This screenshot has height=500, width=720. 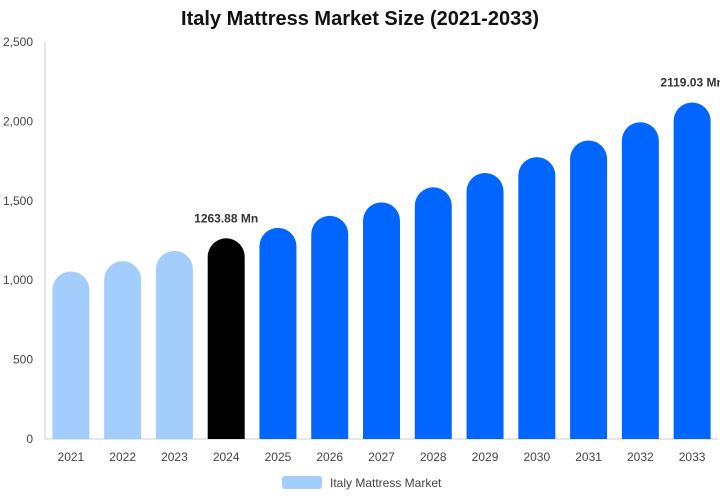 I want to click on x-tick-label: 2033, so click(x=692, y=457).